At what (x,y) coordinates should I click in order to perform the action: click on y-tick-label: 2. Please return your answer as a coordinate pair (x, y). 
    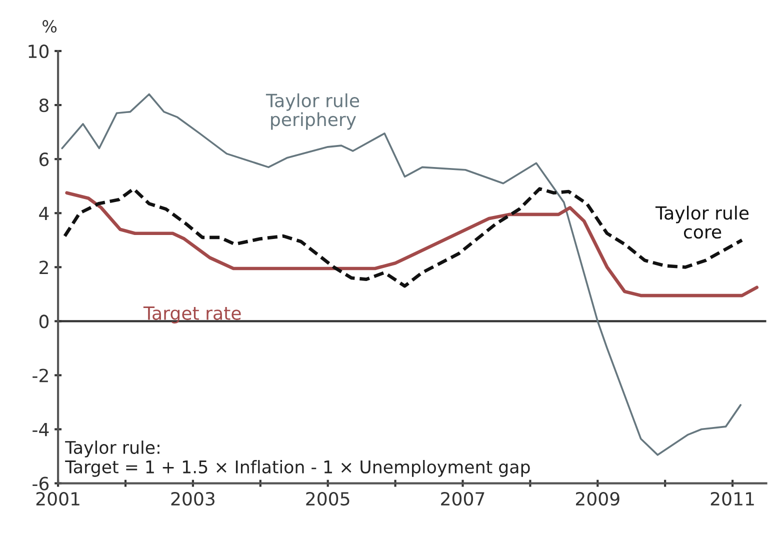
    Looking at the image, I should click on (44, 267).